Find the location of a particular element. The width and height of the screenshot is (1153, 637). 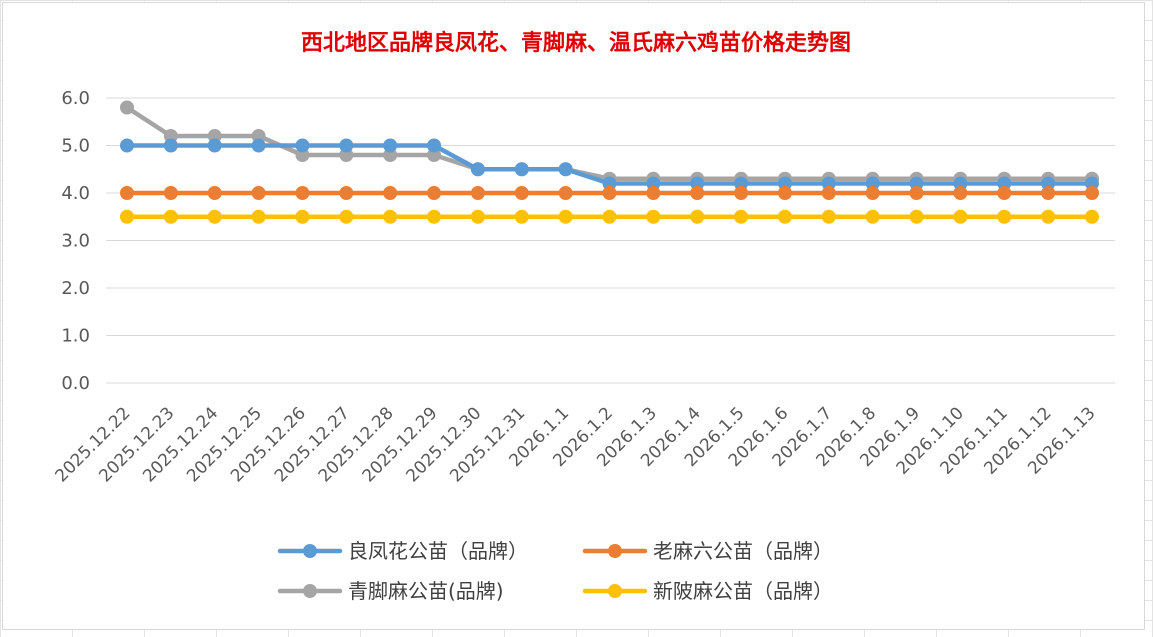

y-tick-label: 0.0 is located at coordinates (75, 383).